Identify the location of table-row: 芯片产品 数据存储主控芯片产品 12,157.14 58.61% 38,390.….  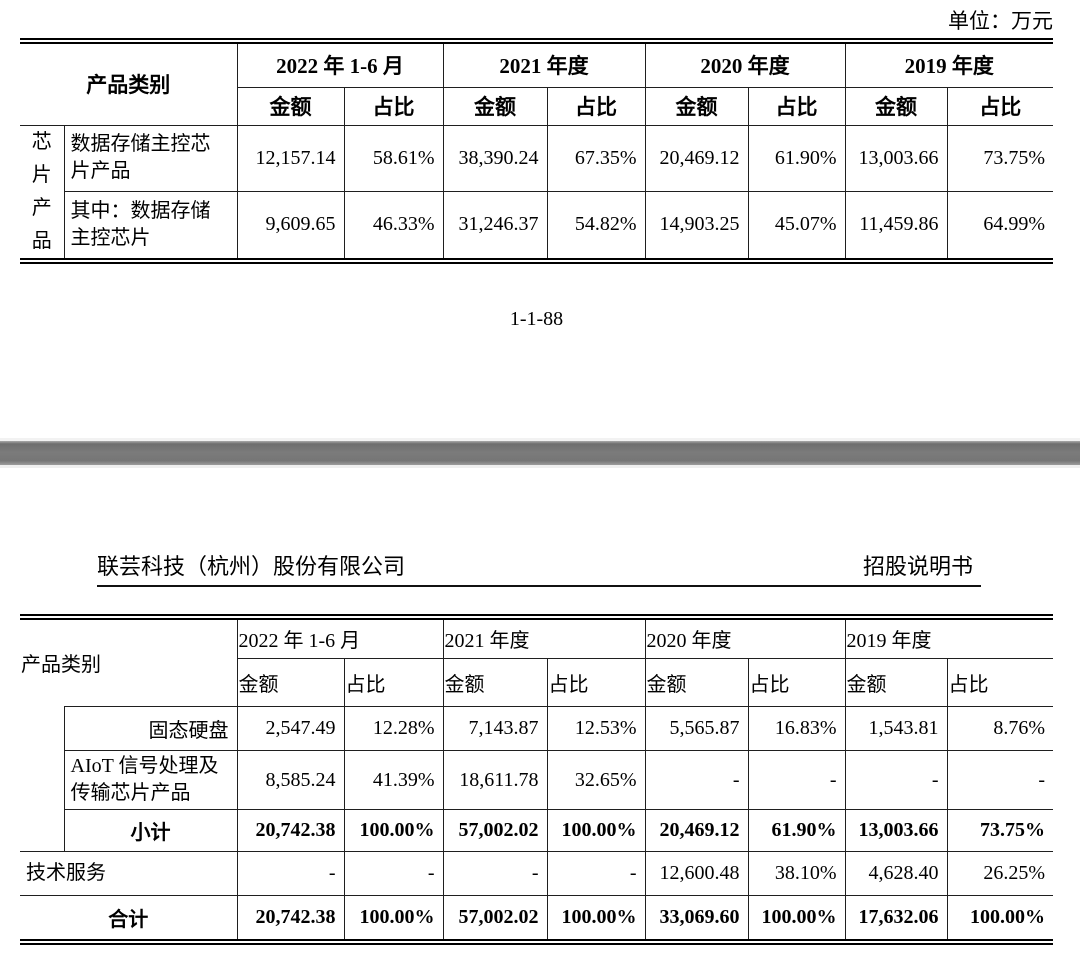
(536, 191).